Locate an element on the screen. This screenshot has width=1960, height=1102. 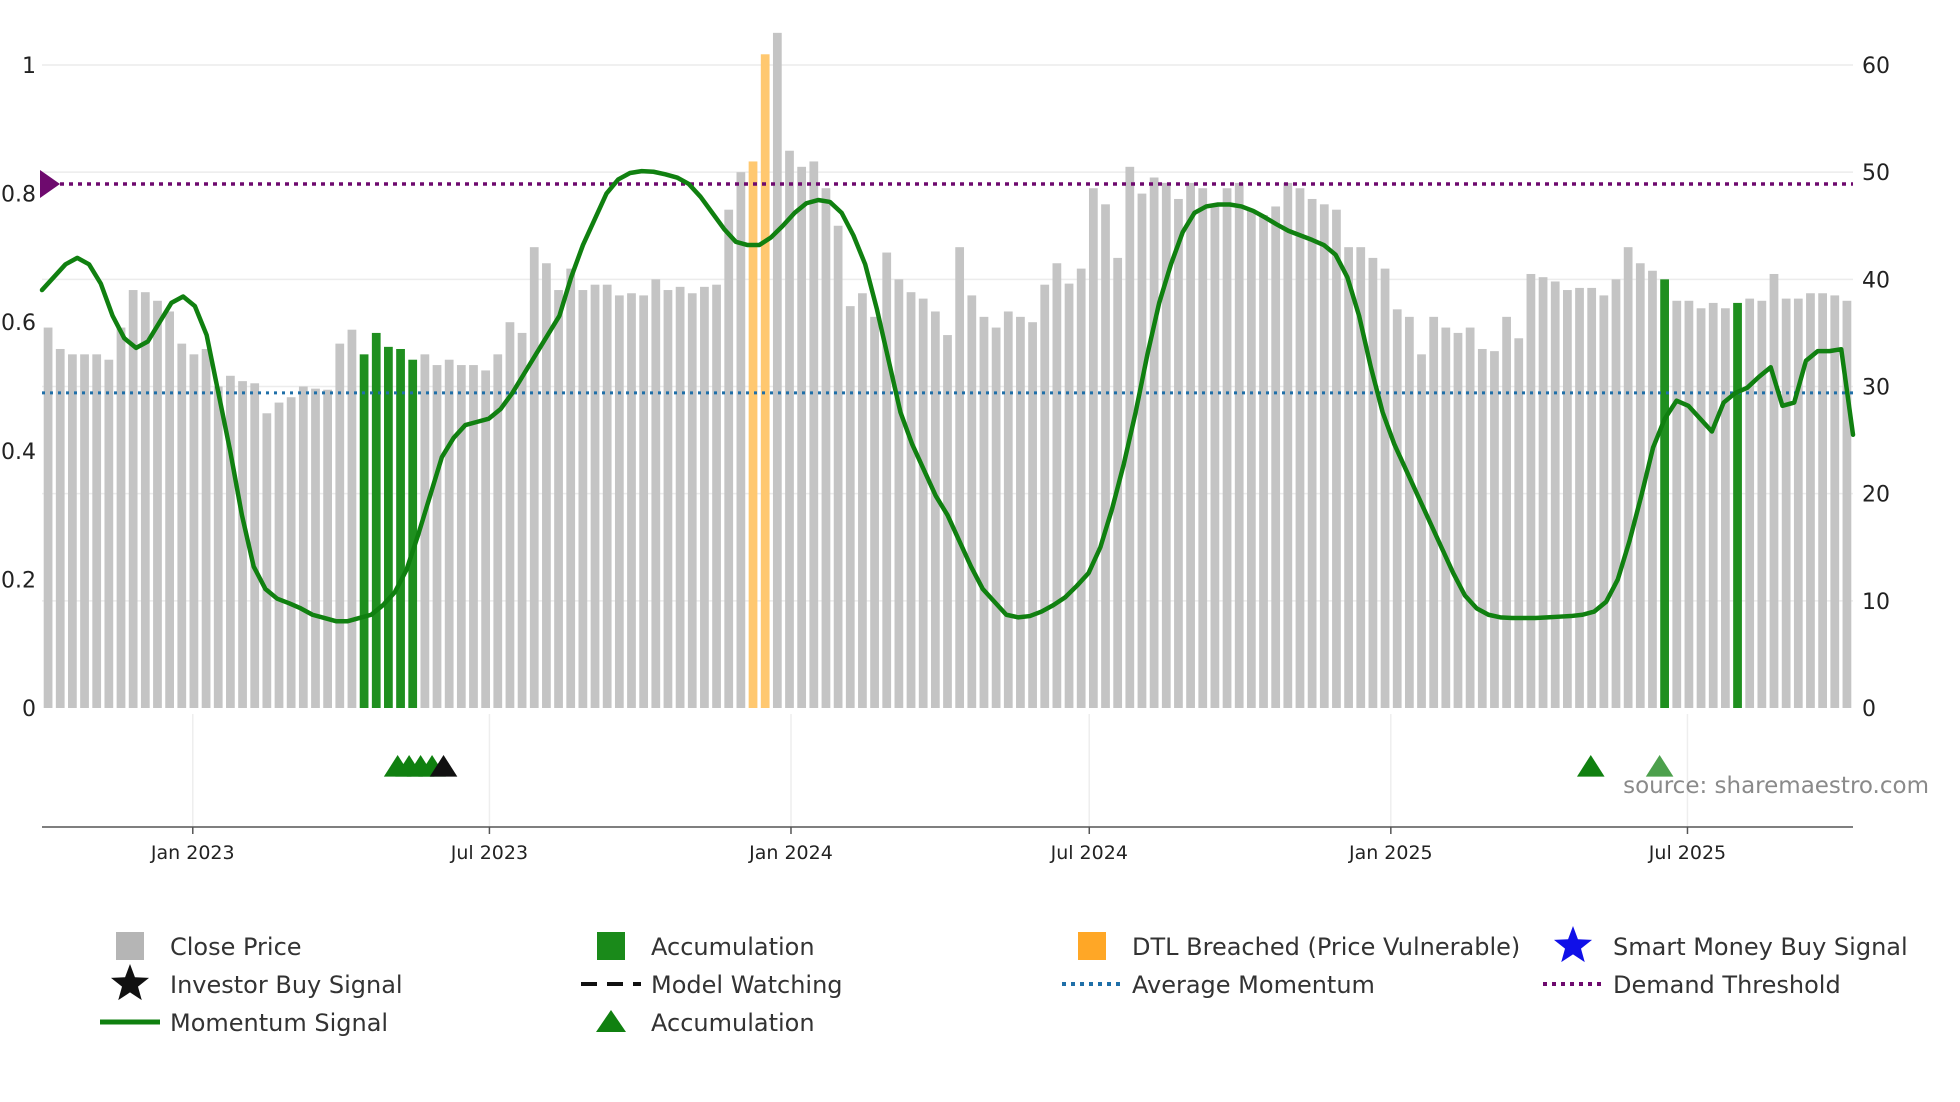
legend-label: Model Watching is located at coordinates (747, 985).